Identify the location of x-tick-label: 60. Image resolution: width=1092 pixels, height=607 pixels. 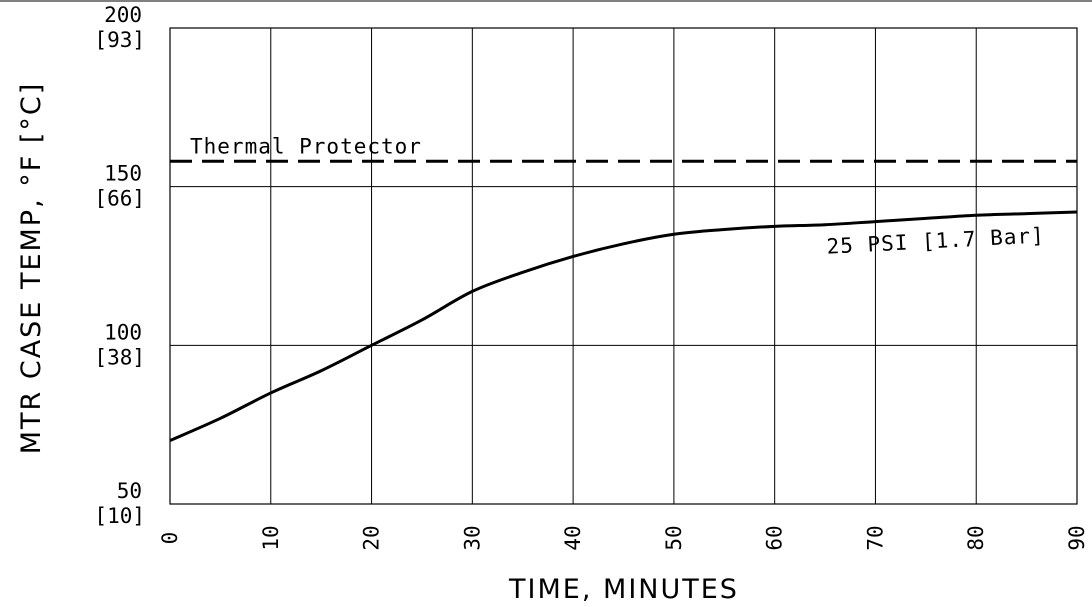
(775, 537).